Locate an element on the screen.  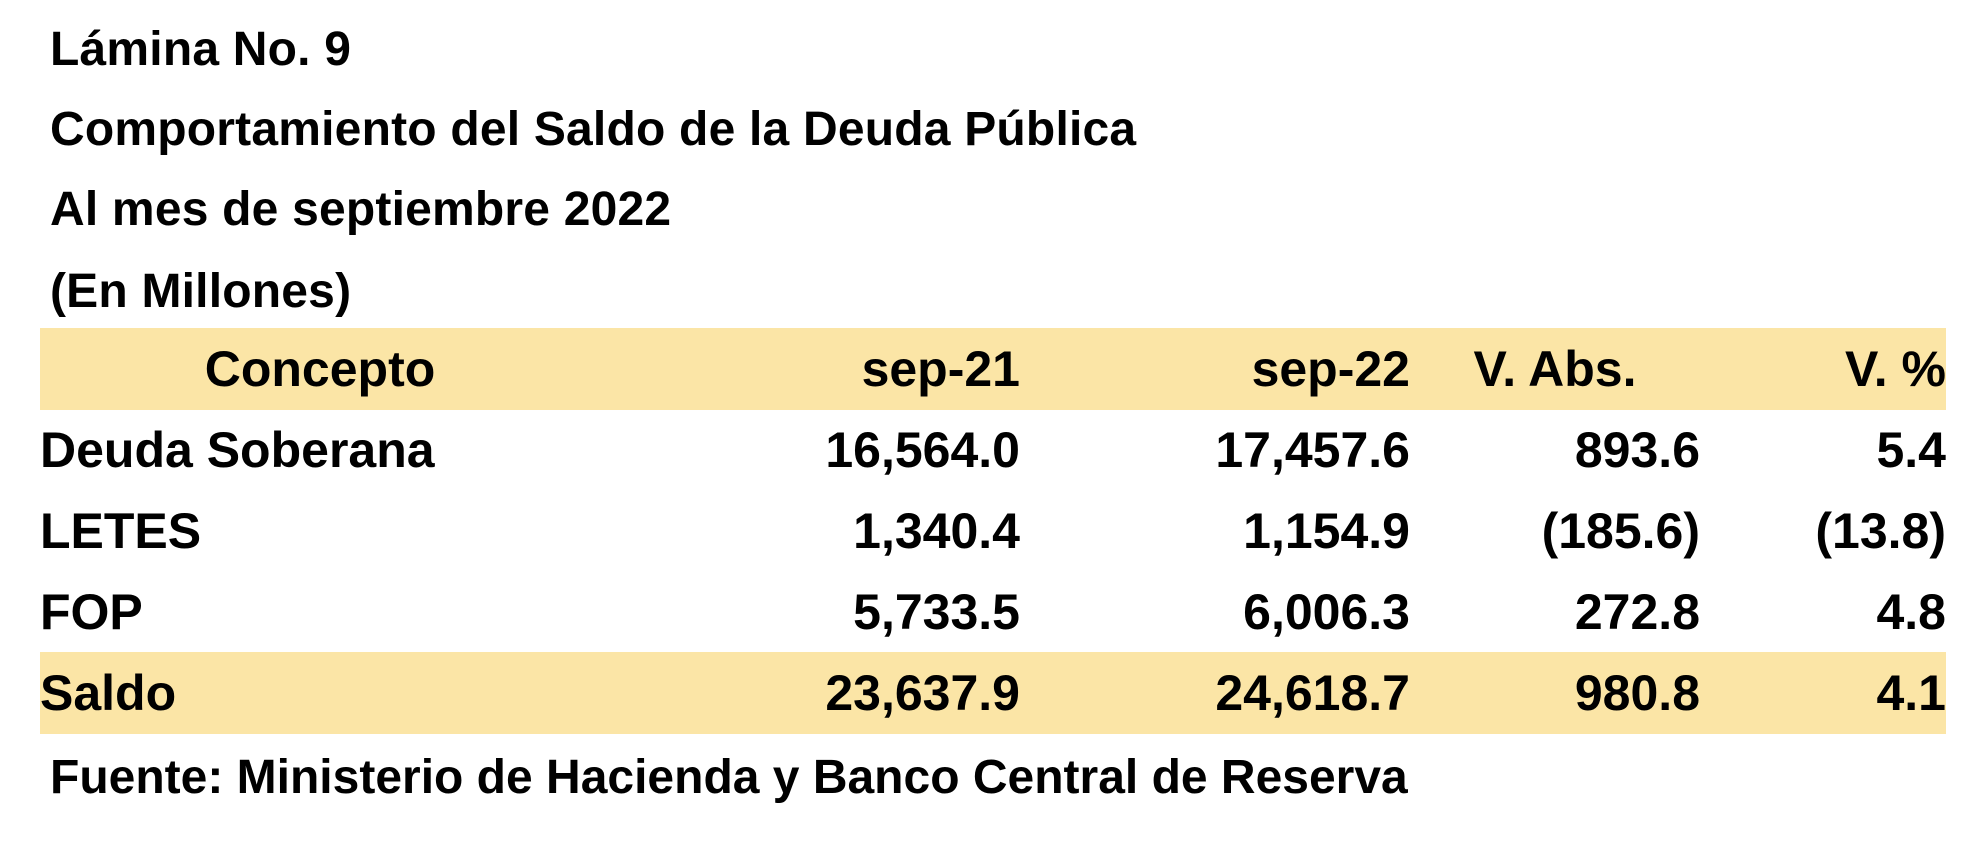
total-vpct: 4.1 is located at coordinates (1911, 692).